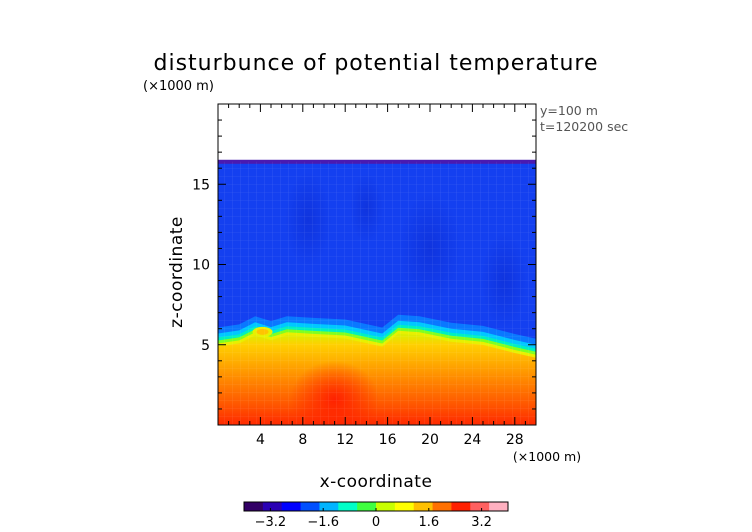 The width and height of the screenshot is (752, 532). I want to click on annotation-y-position: y=100 m, so click(569, 110).